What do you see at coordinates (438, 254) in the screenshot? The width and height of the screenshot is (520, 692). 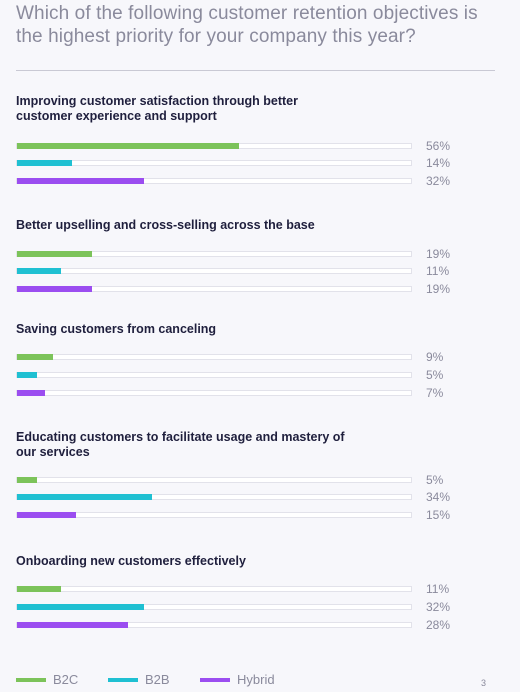 I see `value-label-b2c: 19%` at bounding box center [438, 254].